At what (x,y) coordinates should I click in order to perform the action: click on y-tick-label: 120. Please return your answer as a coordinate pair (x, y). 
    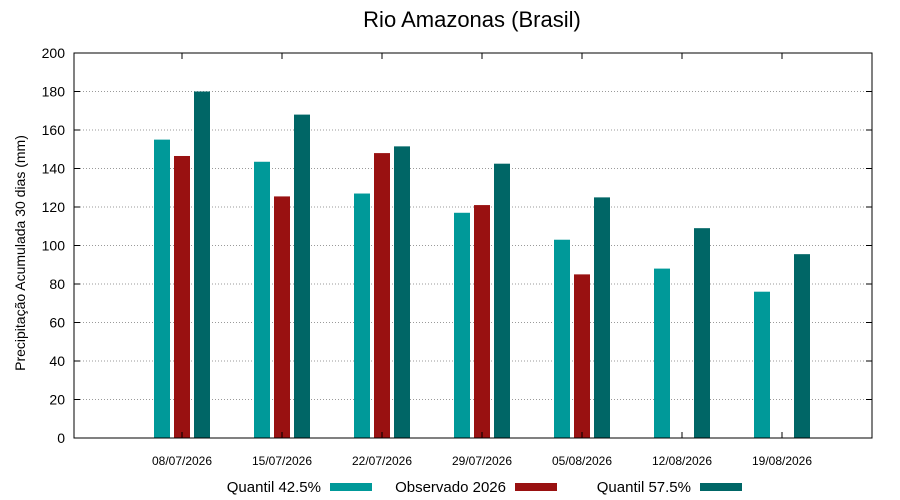
    Looking at the image, I should click on (54, 207).